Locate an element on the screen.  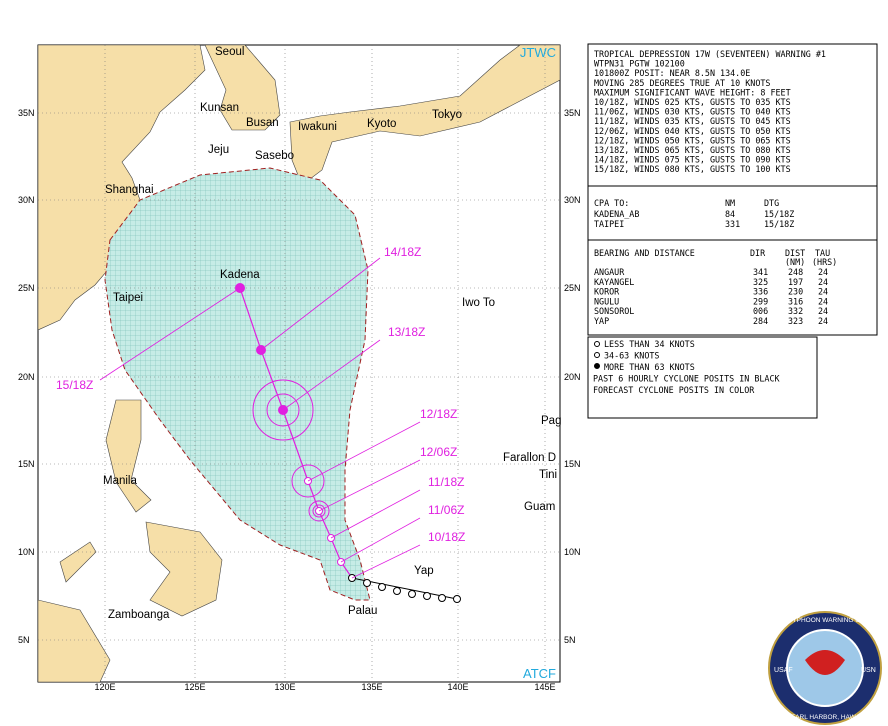
warning-line: 11/06Z, WINDS 030 KTS, GUSTS TO 040 KTS is located at coordinates (692, 112).